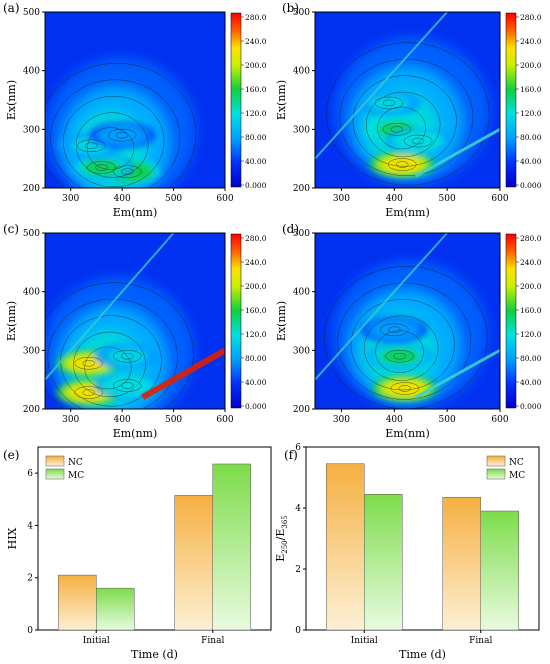 This screenshot has height=664, width=550. Describe the element at coordinates (531, 406) in the screenshot. I see `colorbar-tick-label: 0.000` at that location.